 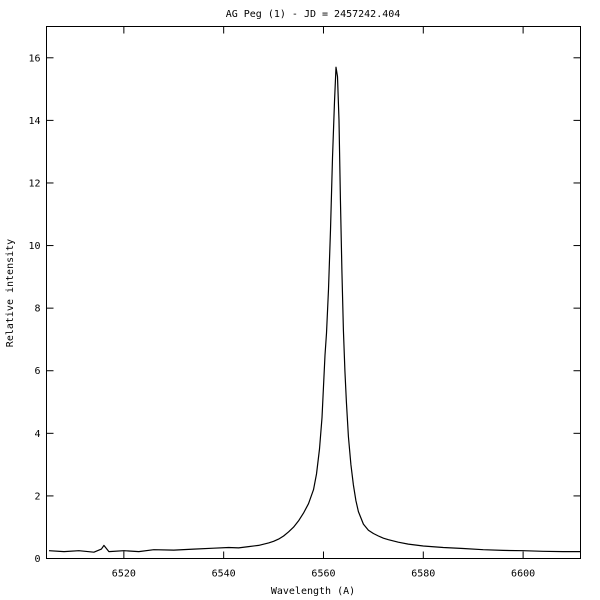 I want to click on x-tick-label: 6580, so click(x=423, y=574).